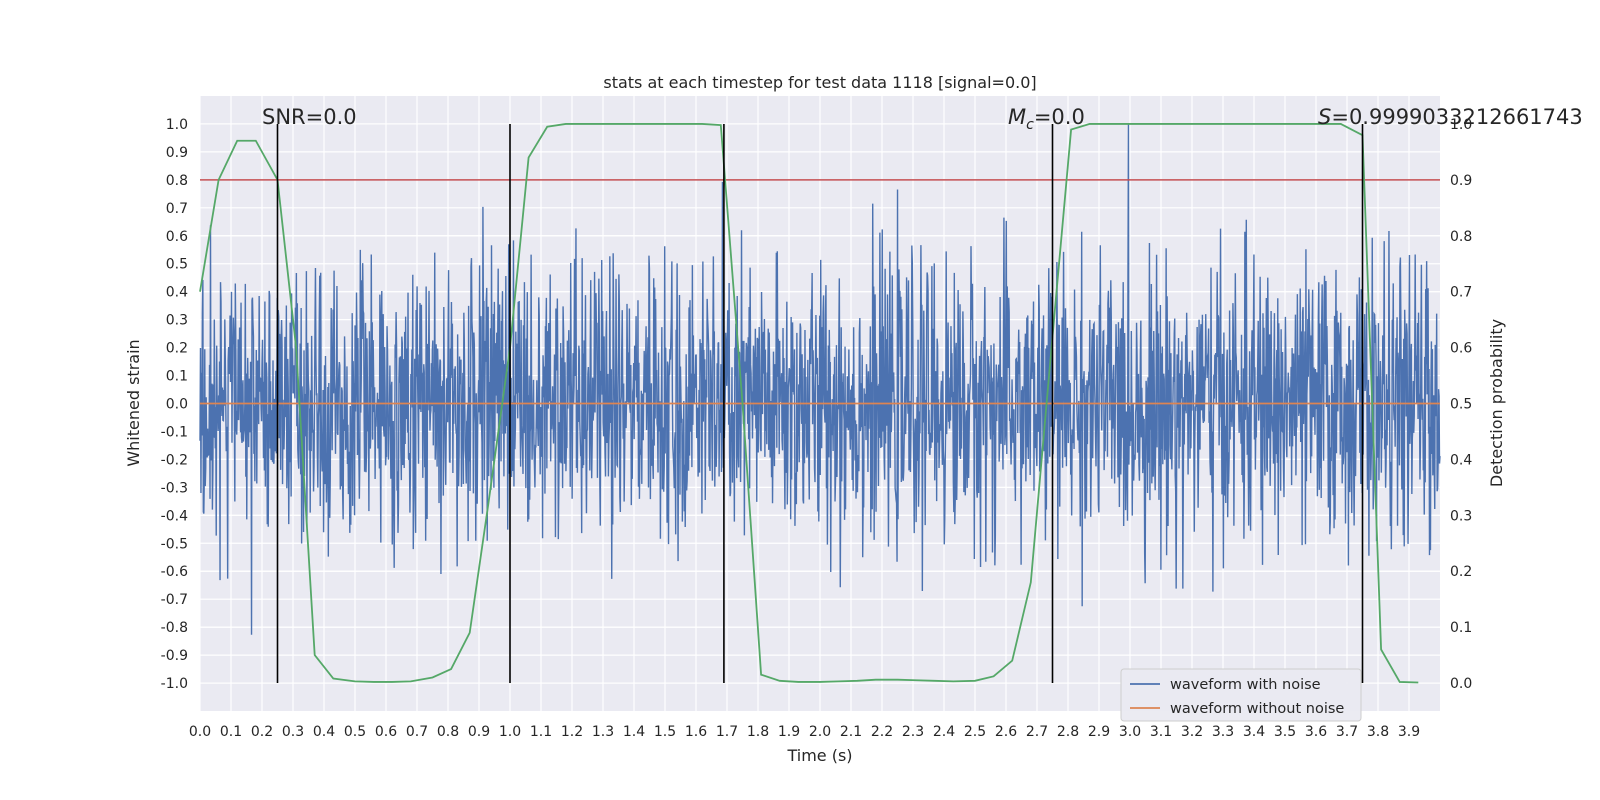 This screenshot has width=1600, height=800. What do you see at coordinates (174, 600) in the screenshot?
I see `y-tick-label: -0.7` at bounding box center [174, 600].